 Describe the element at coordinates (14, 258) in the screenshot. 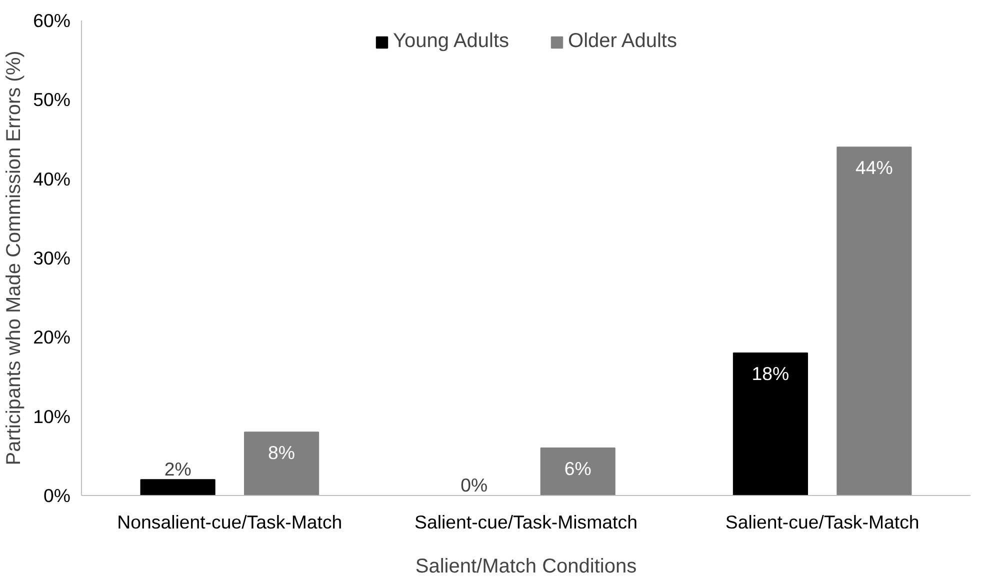

I see `y-axis-title: Participants who Made Commission Errors (%)` at that location.